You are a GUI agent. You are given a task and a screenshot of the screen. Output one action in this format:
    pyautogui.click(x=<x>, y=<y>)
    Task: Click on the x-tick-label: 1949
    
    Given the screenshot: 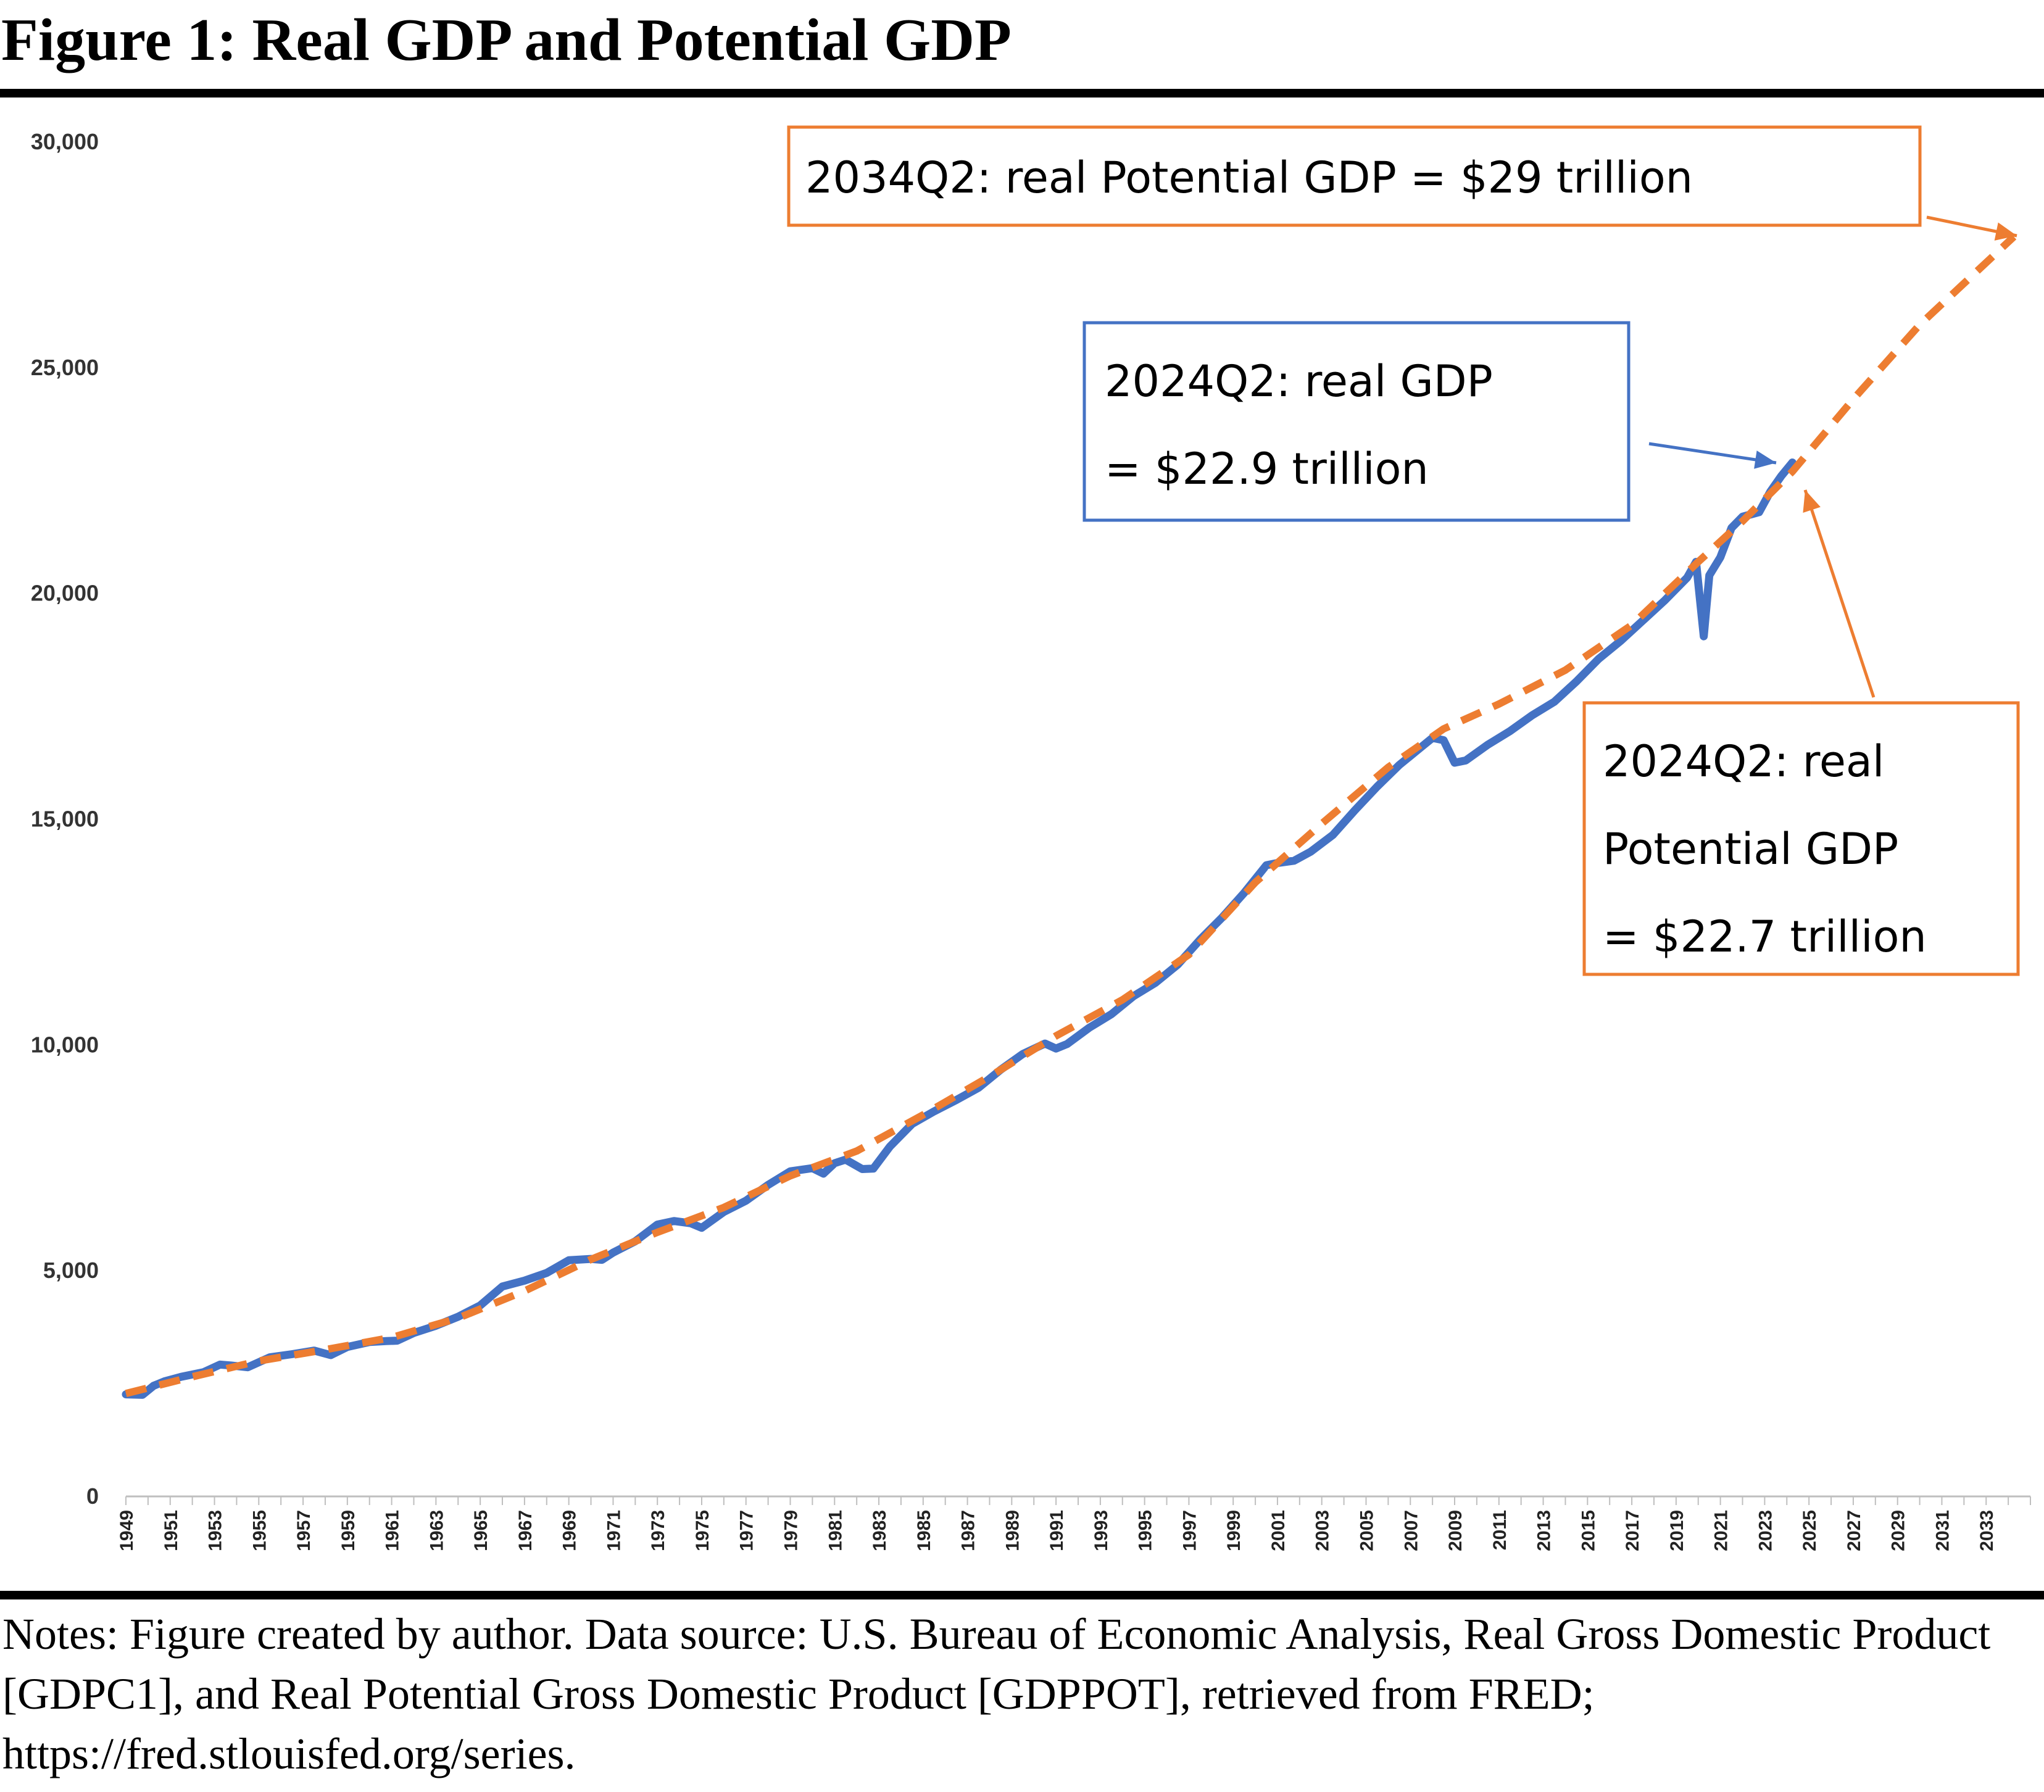 What is the action you would take?
    pyautogui.click(x=127, y=1530)
    